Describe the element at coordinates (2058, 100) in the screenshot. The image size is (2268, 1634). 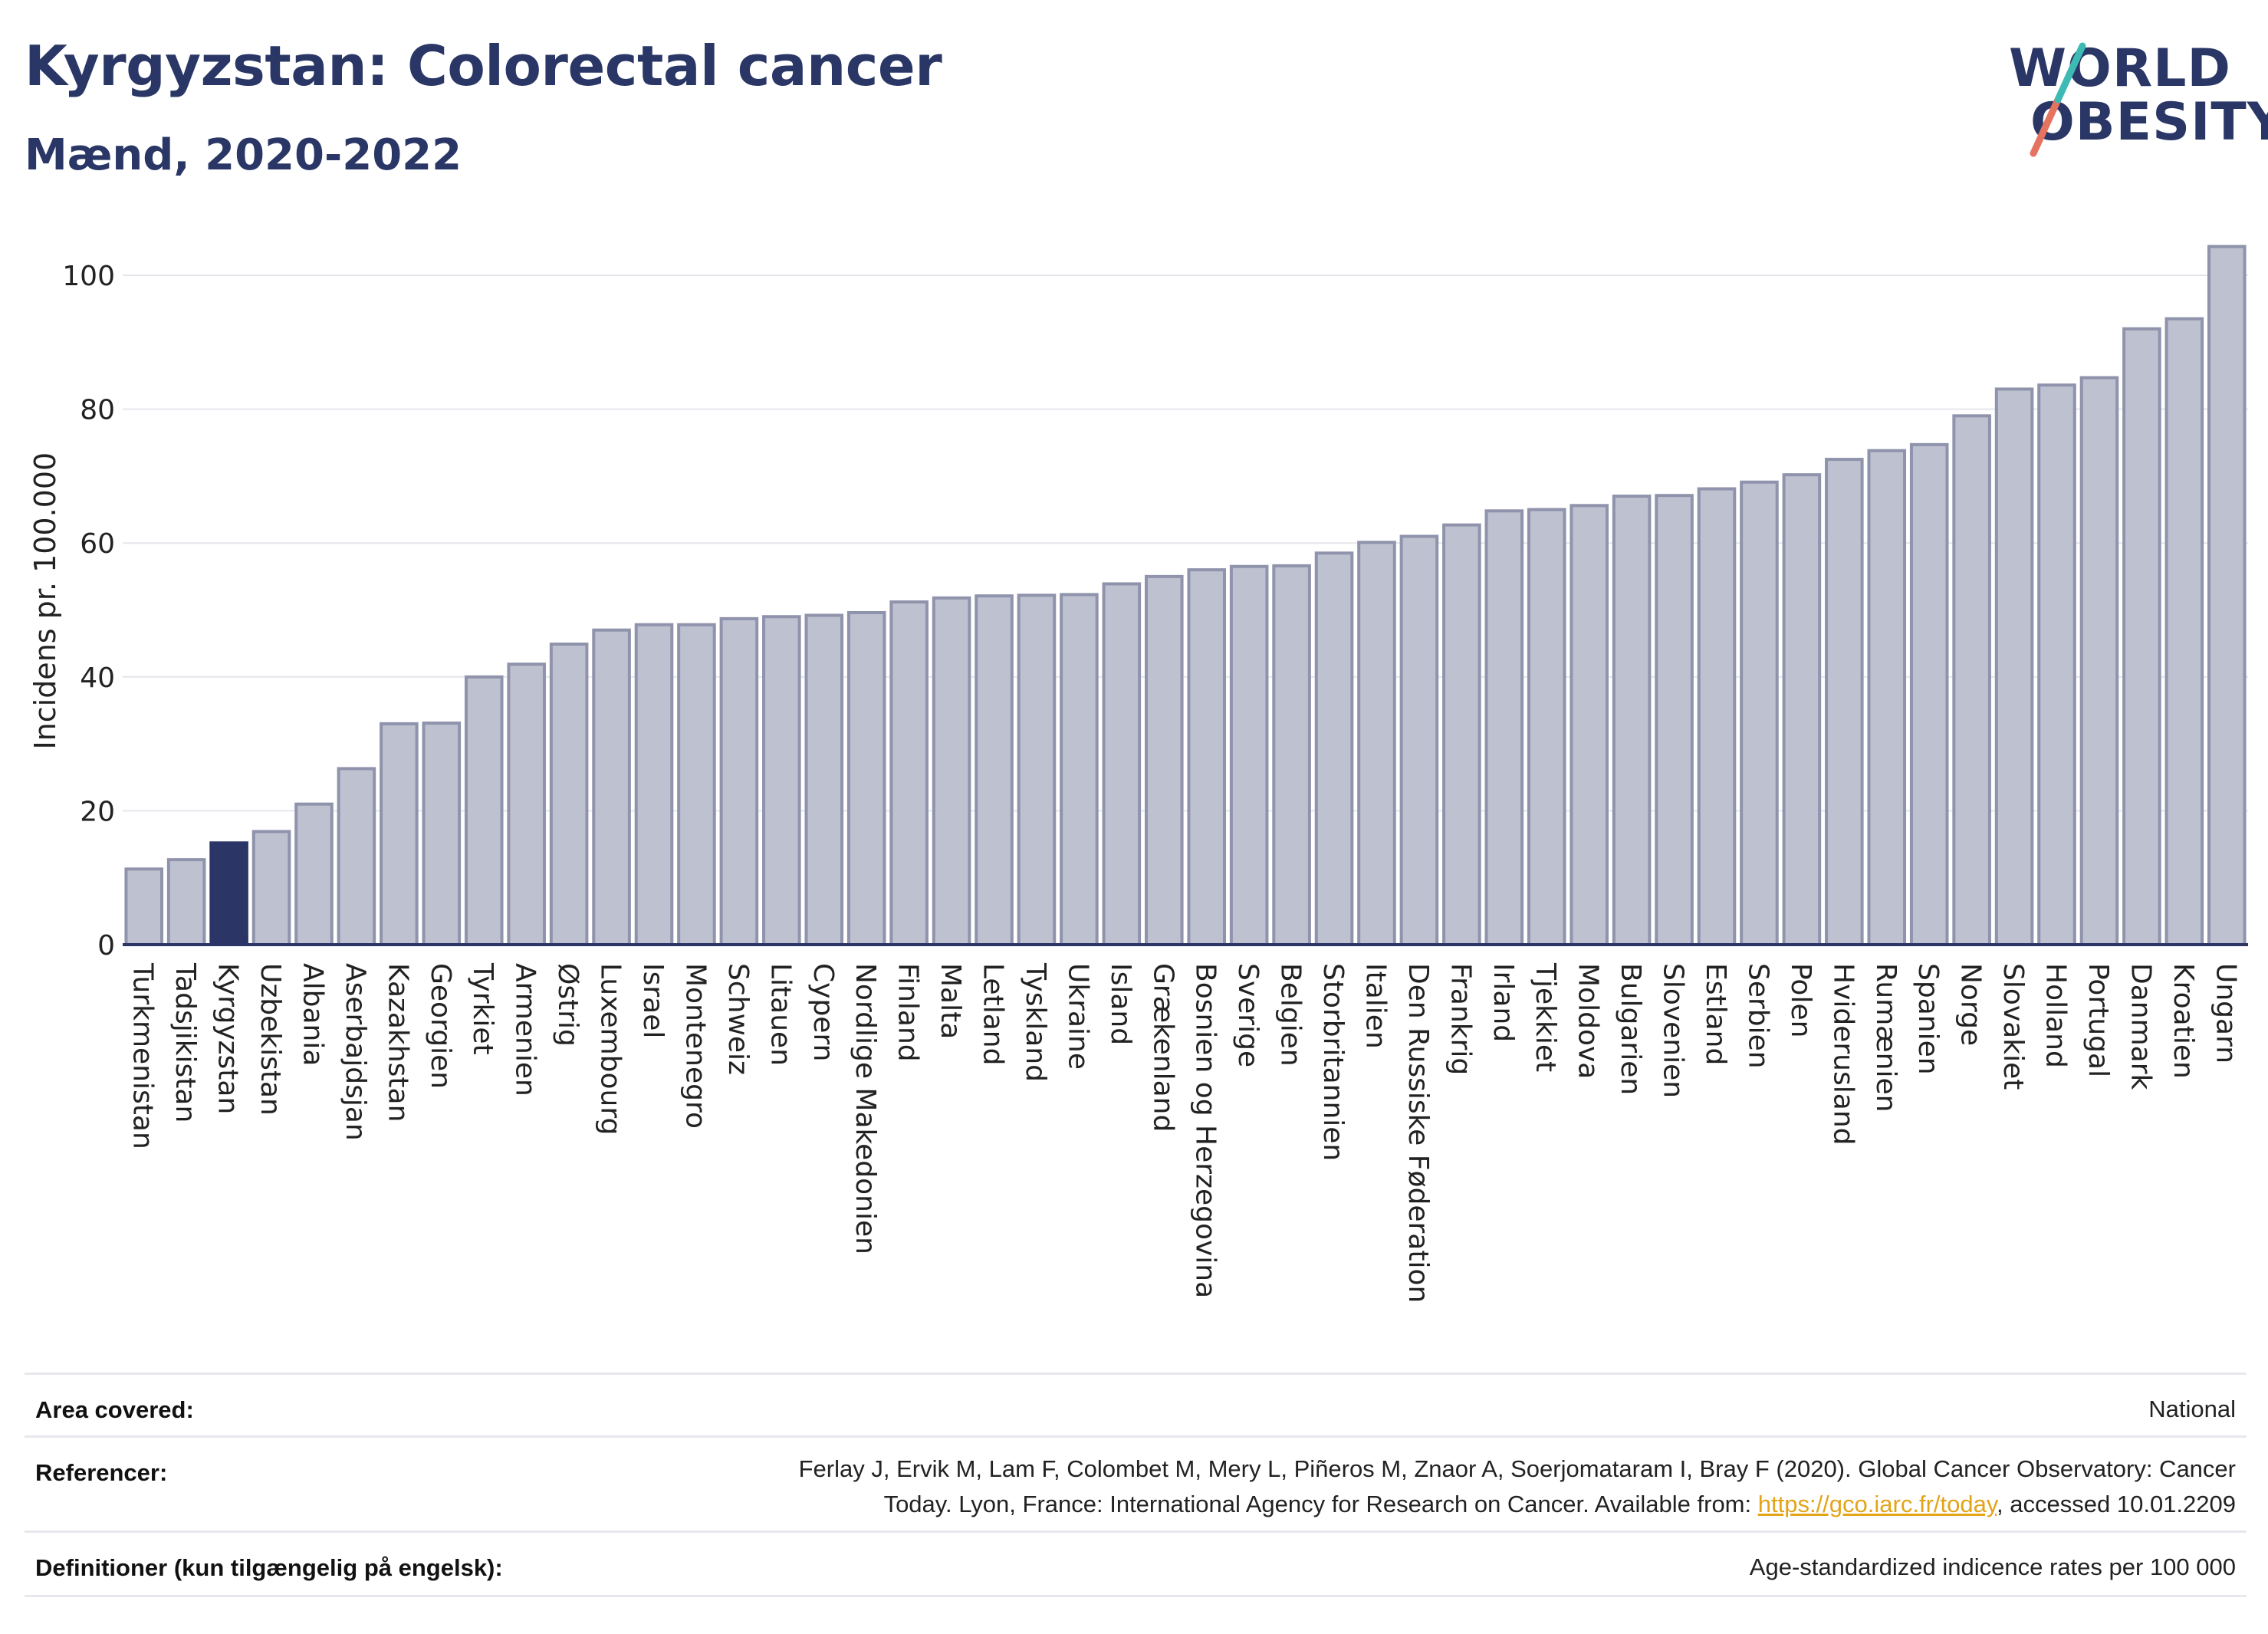
I see `logo-slash-icon` at that location.